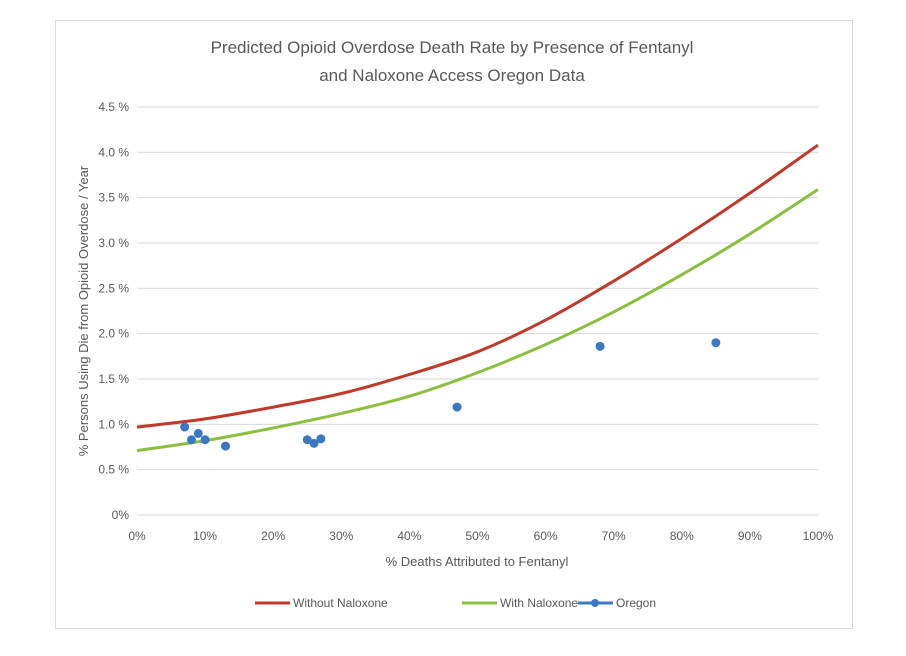  What do you see at coordinates (137, 536) in the screenshot?
I see `x-tick-label: 0%` at bounding box center [137, 536].